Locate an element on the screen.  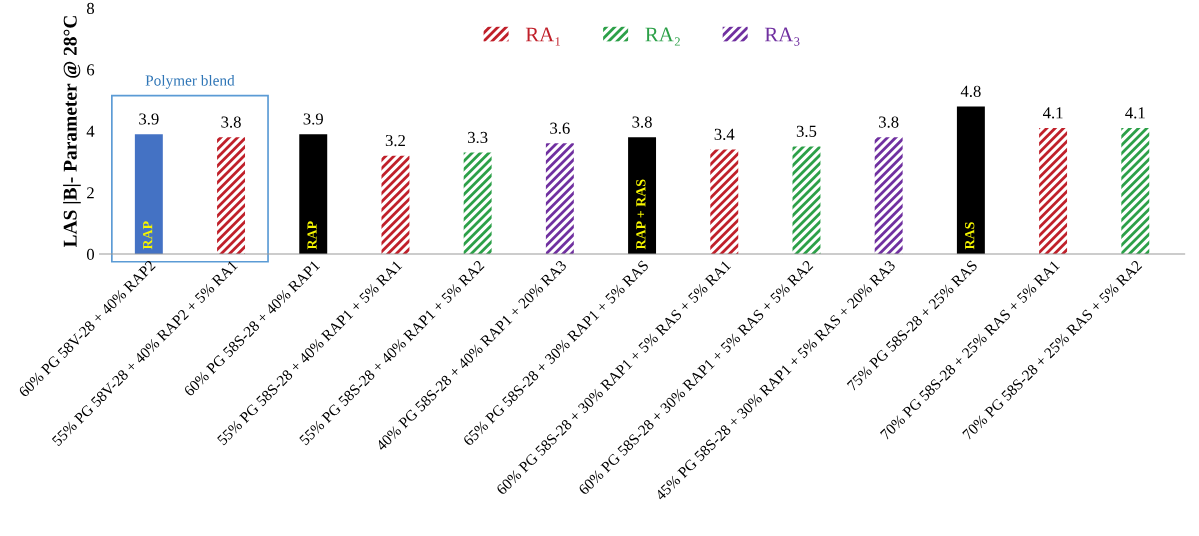
annotation: RAS is located at coordinates (970, 236).